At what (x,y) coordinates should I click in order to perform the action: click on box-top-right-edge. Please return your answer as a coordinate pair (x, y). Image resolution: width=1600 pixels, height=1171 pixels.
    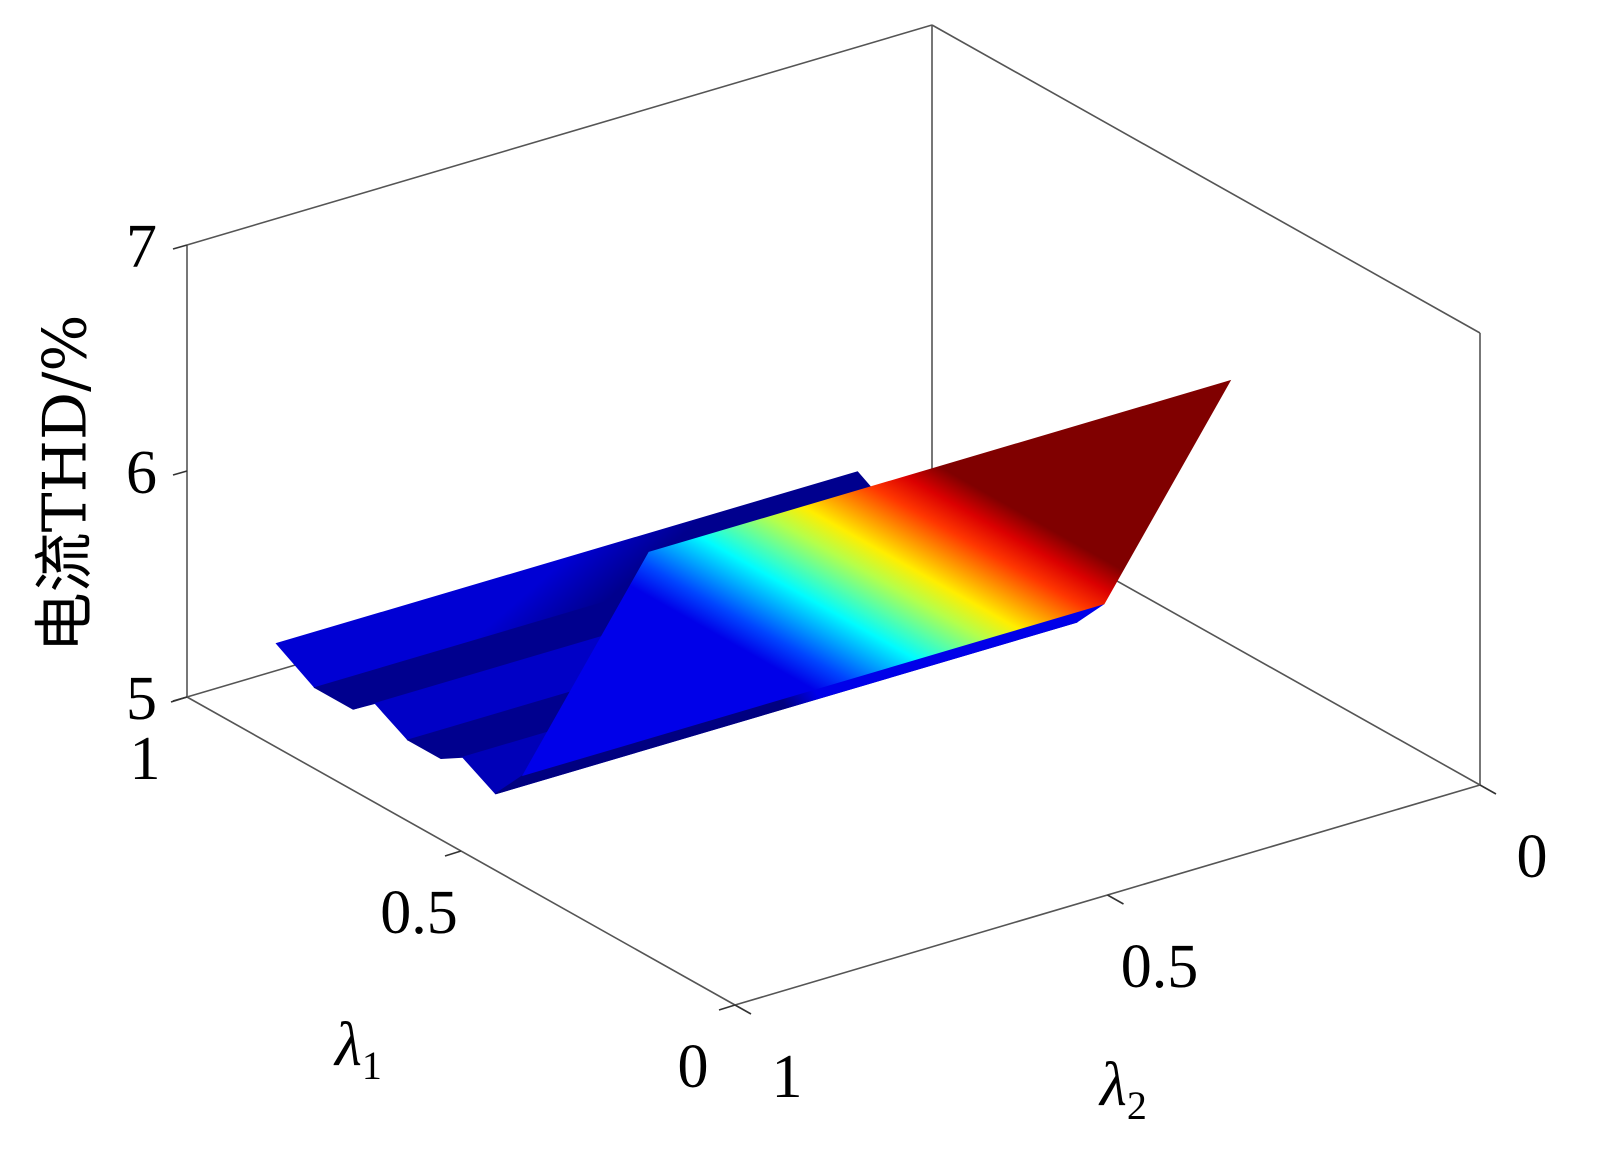
    Looking at the image, I should click on (1206, 179).